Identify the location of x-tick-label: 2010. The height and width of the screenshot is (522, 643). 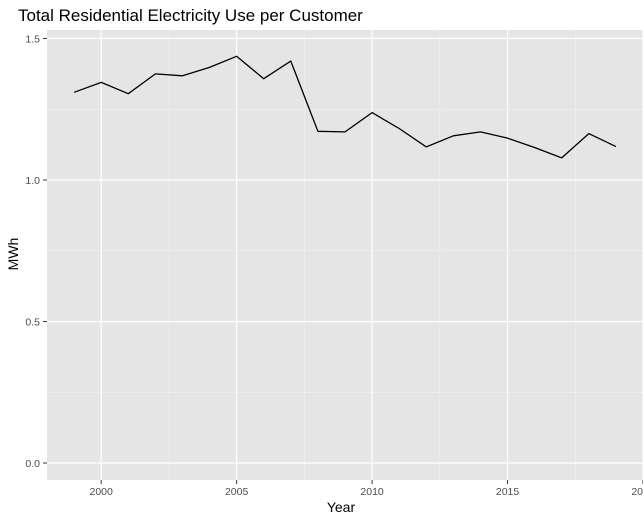
(372, 492).